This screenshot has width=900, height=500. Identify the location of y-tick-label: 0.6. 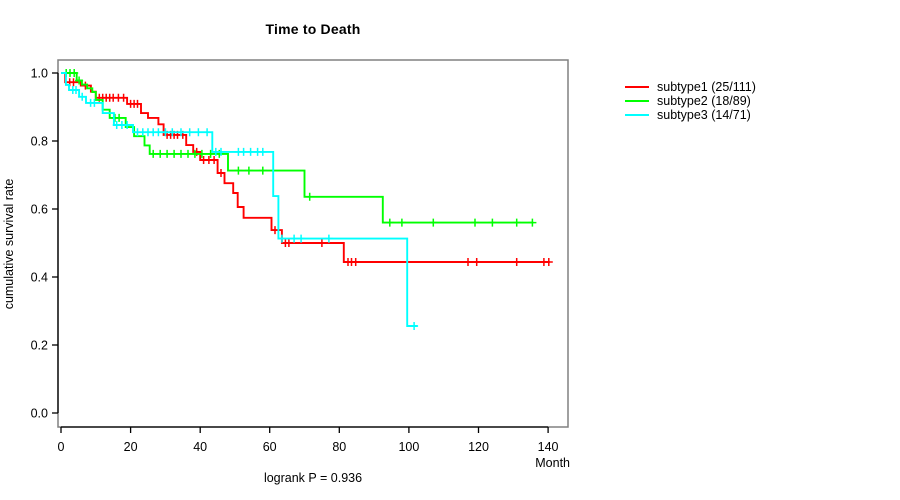
(39, 210).